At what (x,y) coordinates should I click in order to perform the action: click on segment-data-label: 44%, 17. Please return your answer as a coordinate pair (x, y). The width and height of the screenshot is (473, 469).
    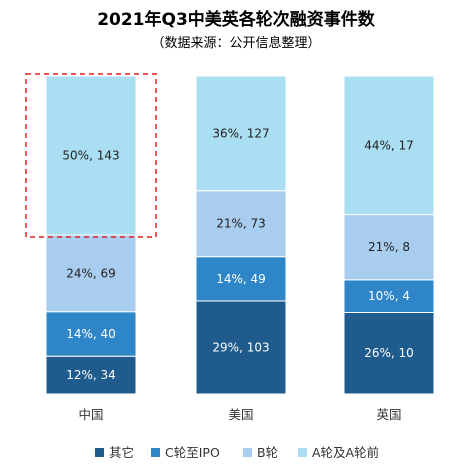
    Looking at the image, I should click on (389, 145).